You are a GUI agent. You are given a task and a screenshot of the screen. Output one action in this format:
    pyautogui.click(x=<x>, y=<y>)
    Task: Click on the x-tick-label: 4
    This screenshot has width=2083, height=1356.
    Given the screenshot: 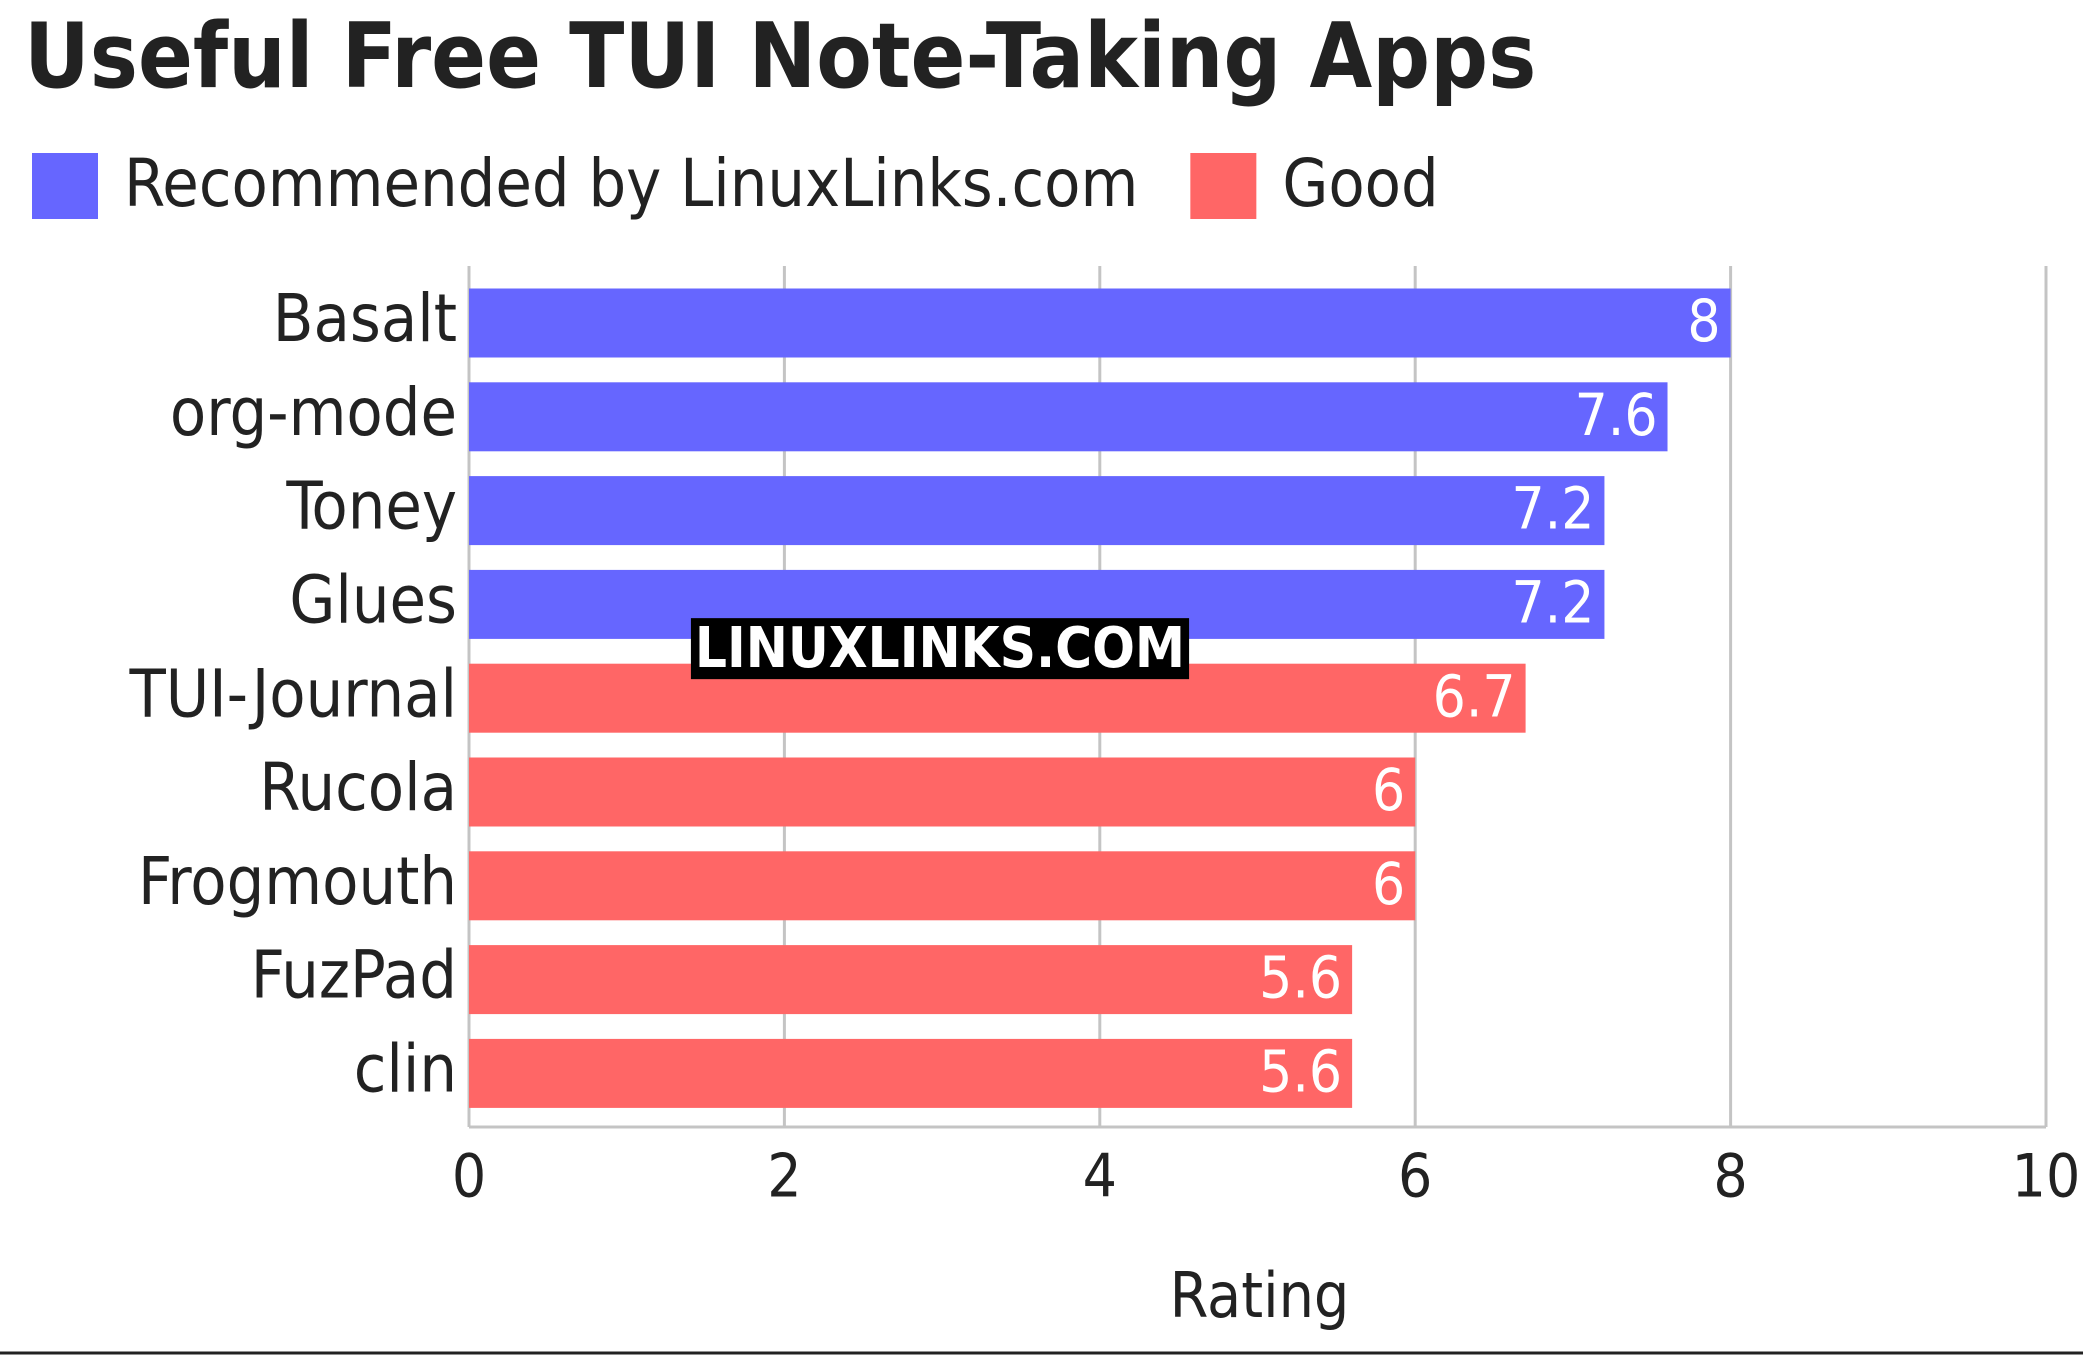 What is the action you would take?
    pyautogui.click(x=1100, y=1177)
    